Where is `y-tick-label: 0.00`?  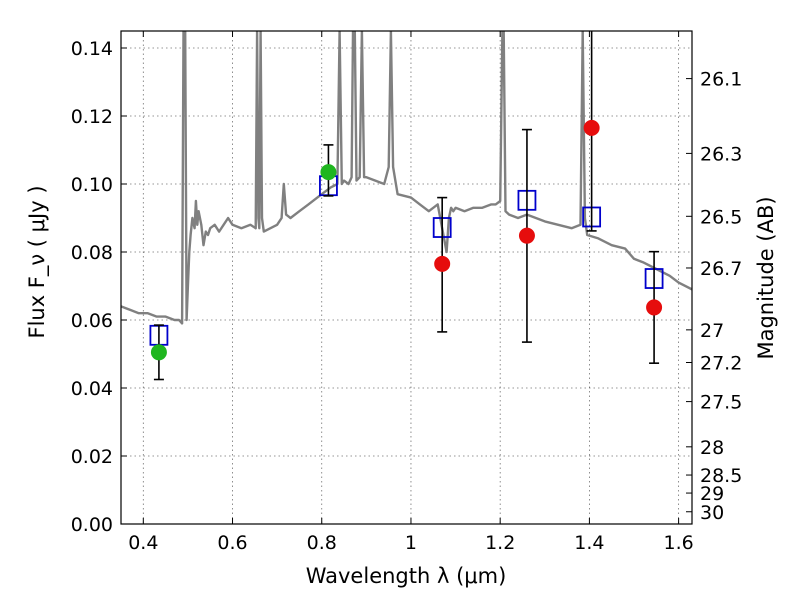 y-tick-label: 0.00 is located at coordinates (92, 525).